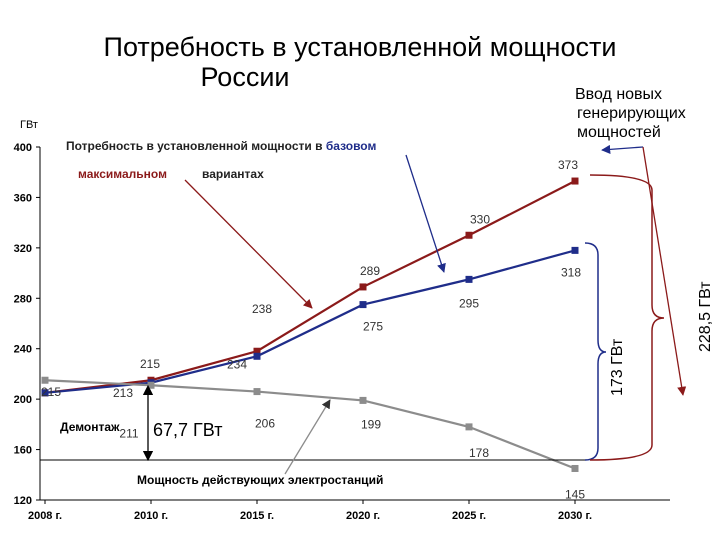 This screenshot has width=720, height=540. I want to click on page-title-line1: Потребность в установленной мощности, so click(360, 47).